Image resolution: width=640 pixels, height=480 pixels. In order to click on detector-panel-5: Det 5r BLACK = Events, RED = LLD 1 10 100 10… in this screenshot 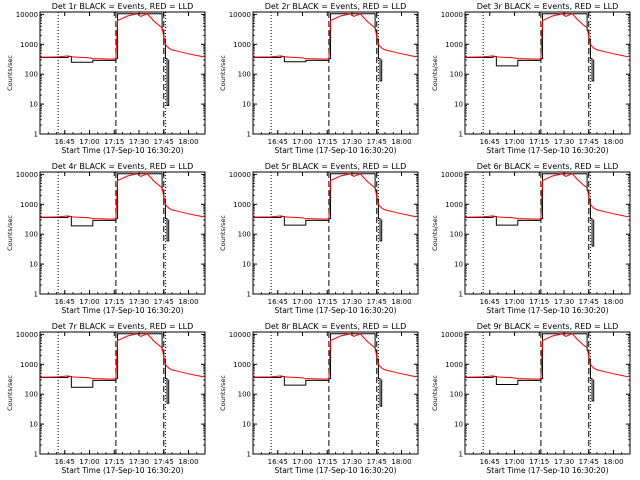, I will do `click(319, 238)`.